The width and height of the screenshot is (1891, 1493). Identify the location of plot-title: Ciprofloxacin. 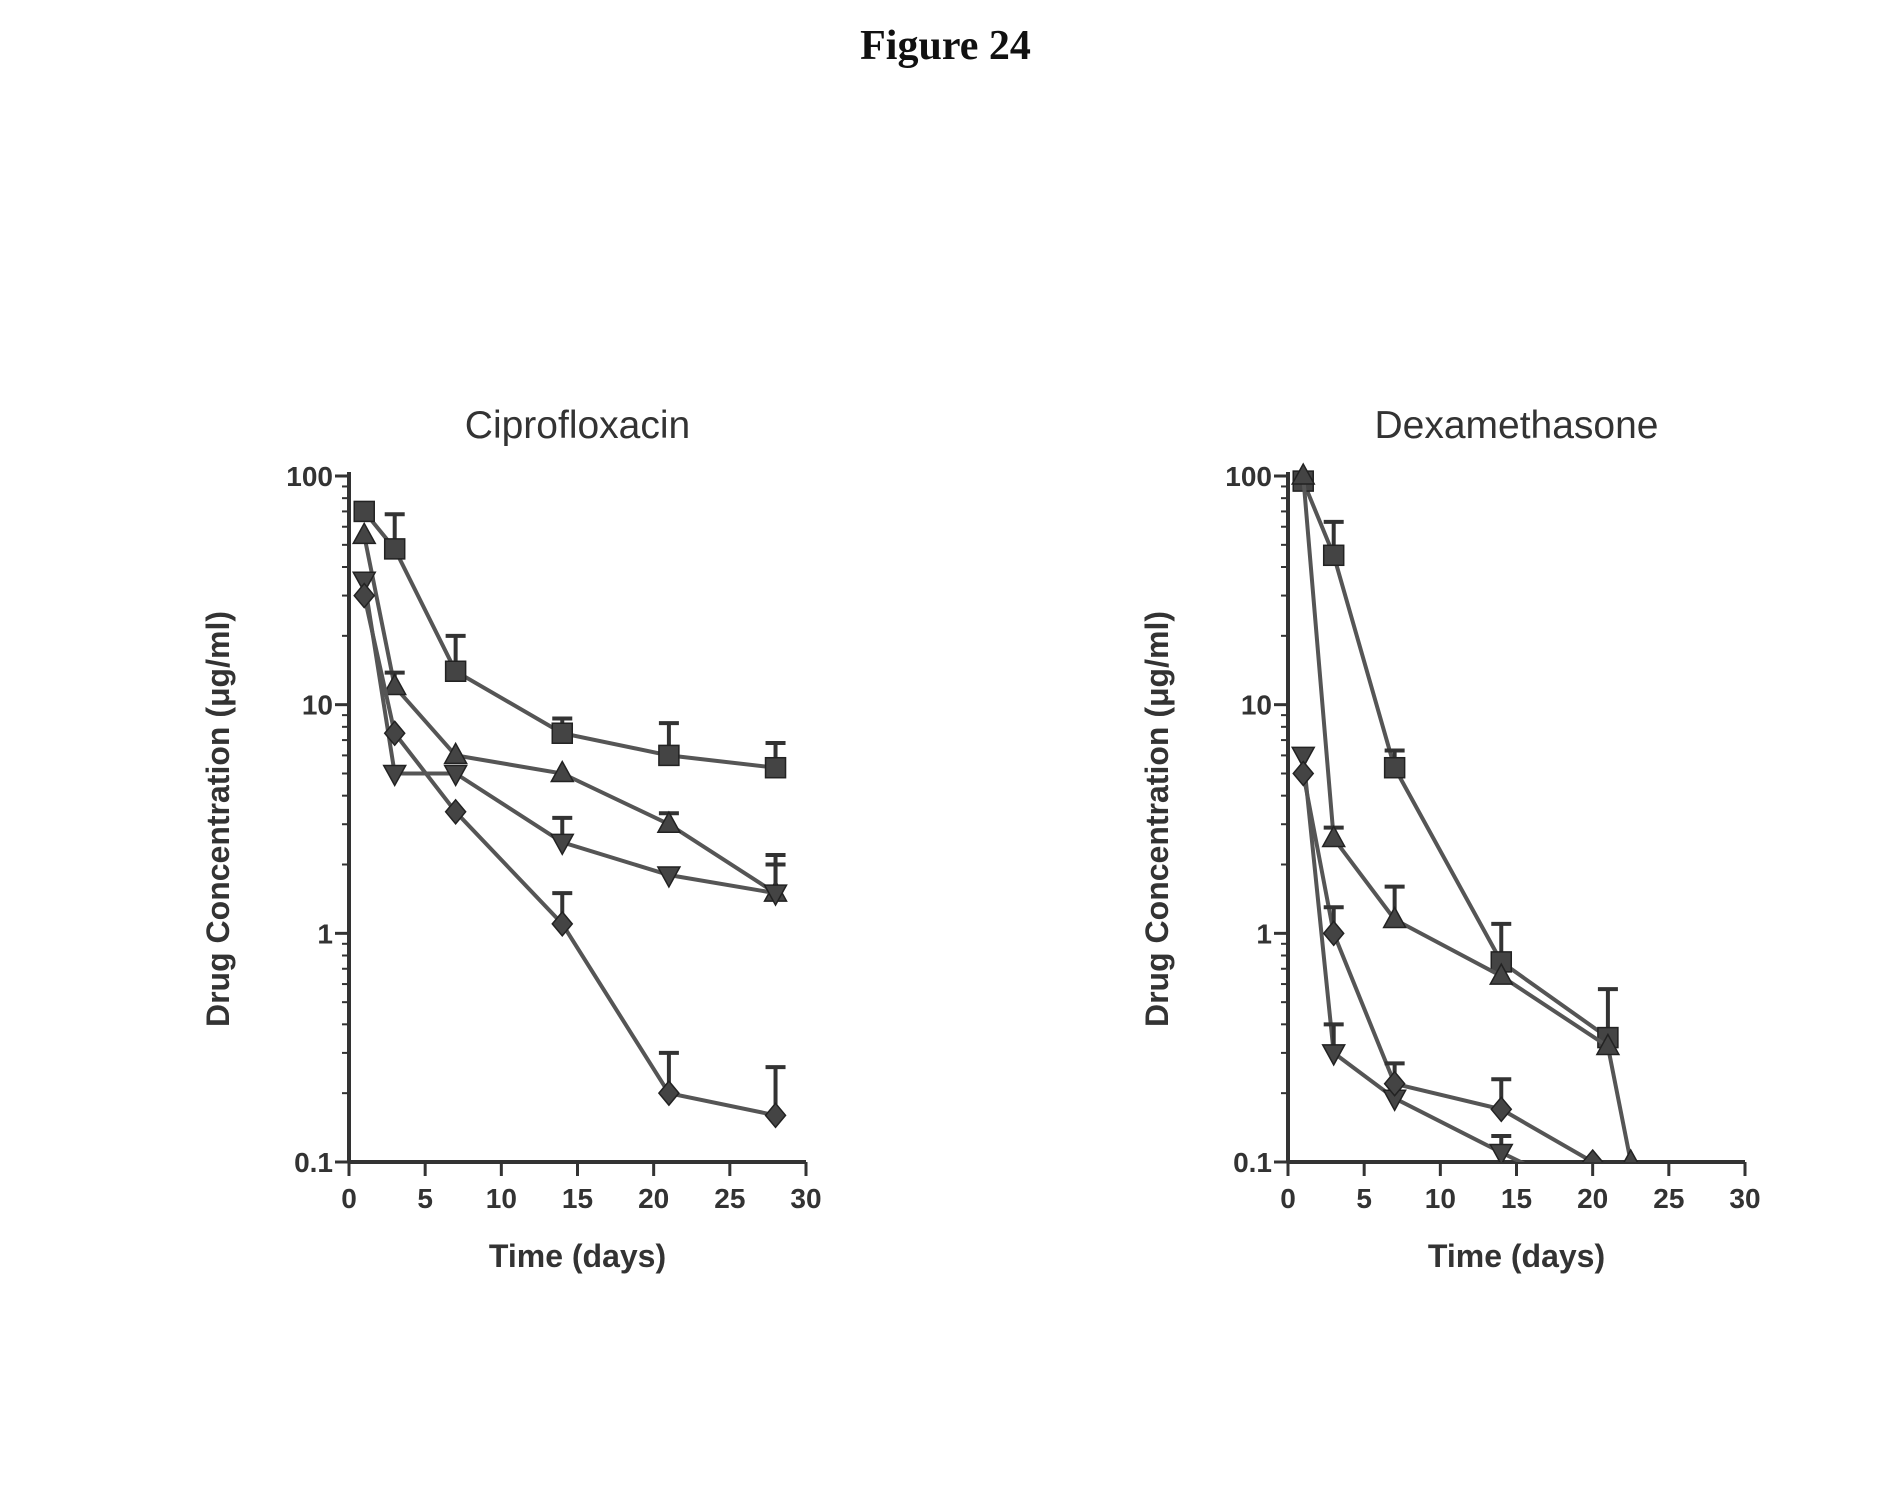
(577, 425).